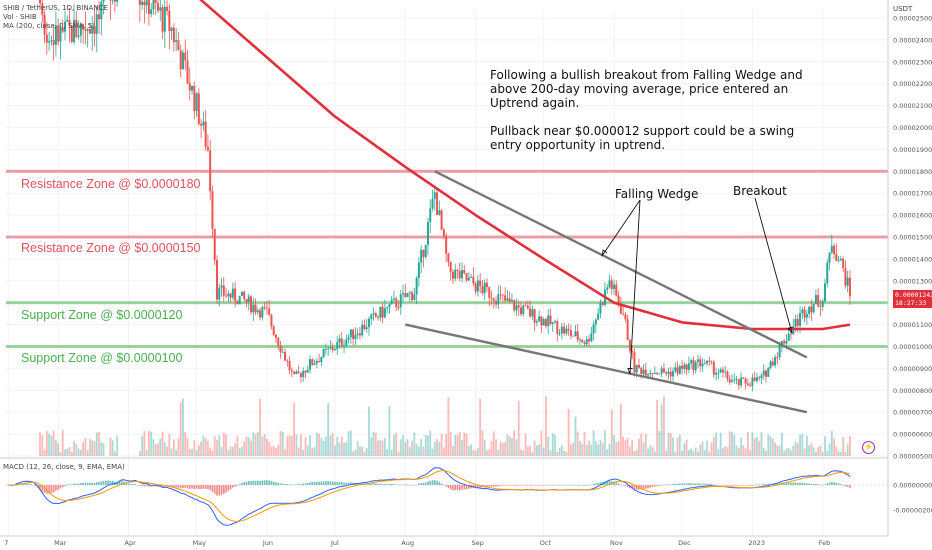  Describe the element at coordinates (912, 150) in the screenshot. I see `y-tick-label: 0.00001900` at that location.